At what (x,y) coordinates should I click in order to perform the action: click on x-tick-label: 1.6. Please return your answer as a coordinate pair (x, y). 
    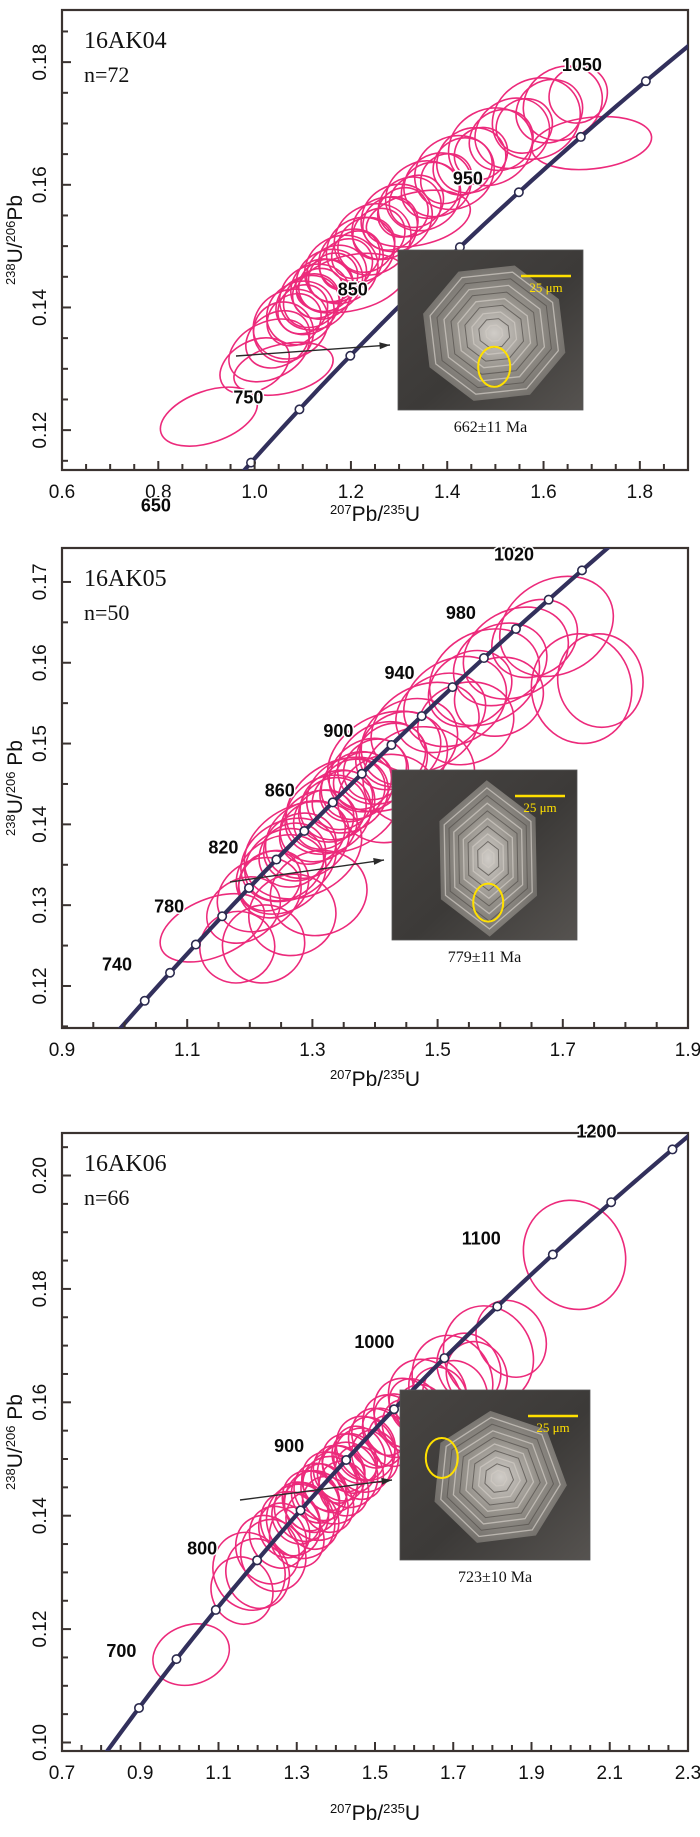
    Looking at the image, I should click on (543, 492).